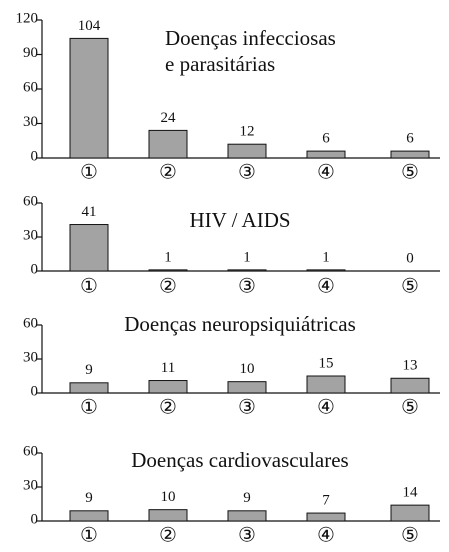 The width and height of the screenshot is (449, 552). What do you see at coordinates (247, 132) in the screenshot?
I see `value-label: 12` at bounding box center [247, 132].